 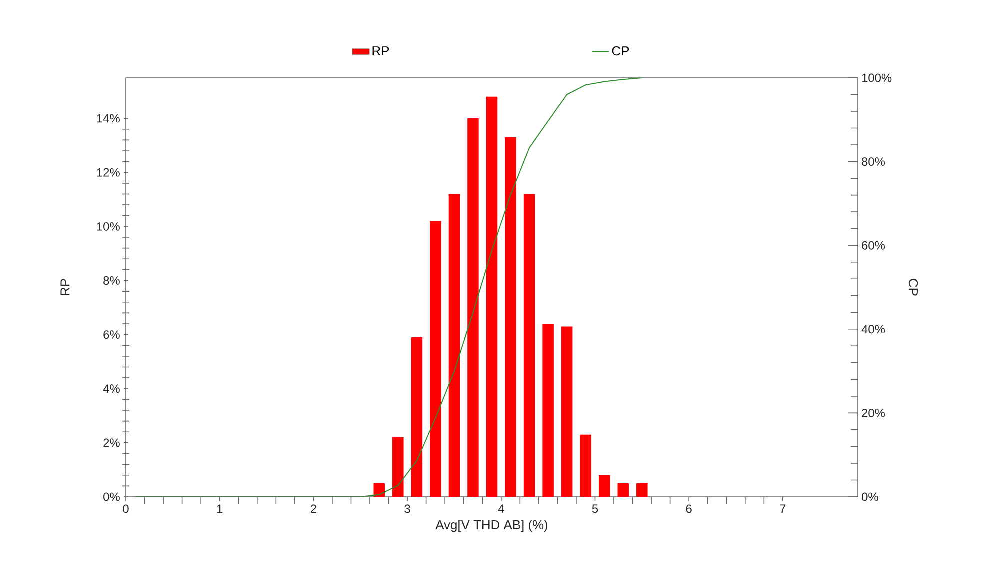 What do you see at coordinates (620, 51) in the screenshot?
I see `legend-label: CP` at bounding box center [620, 51].